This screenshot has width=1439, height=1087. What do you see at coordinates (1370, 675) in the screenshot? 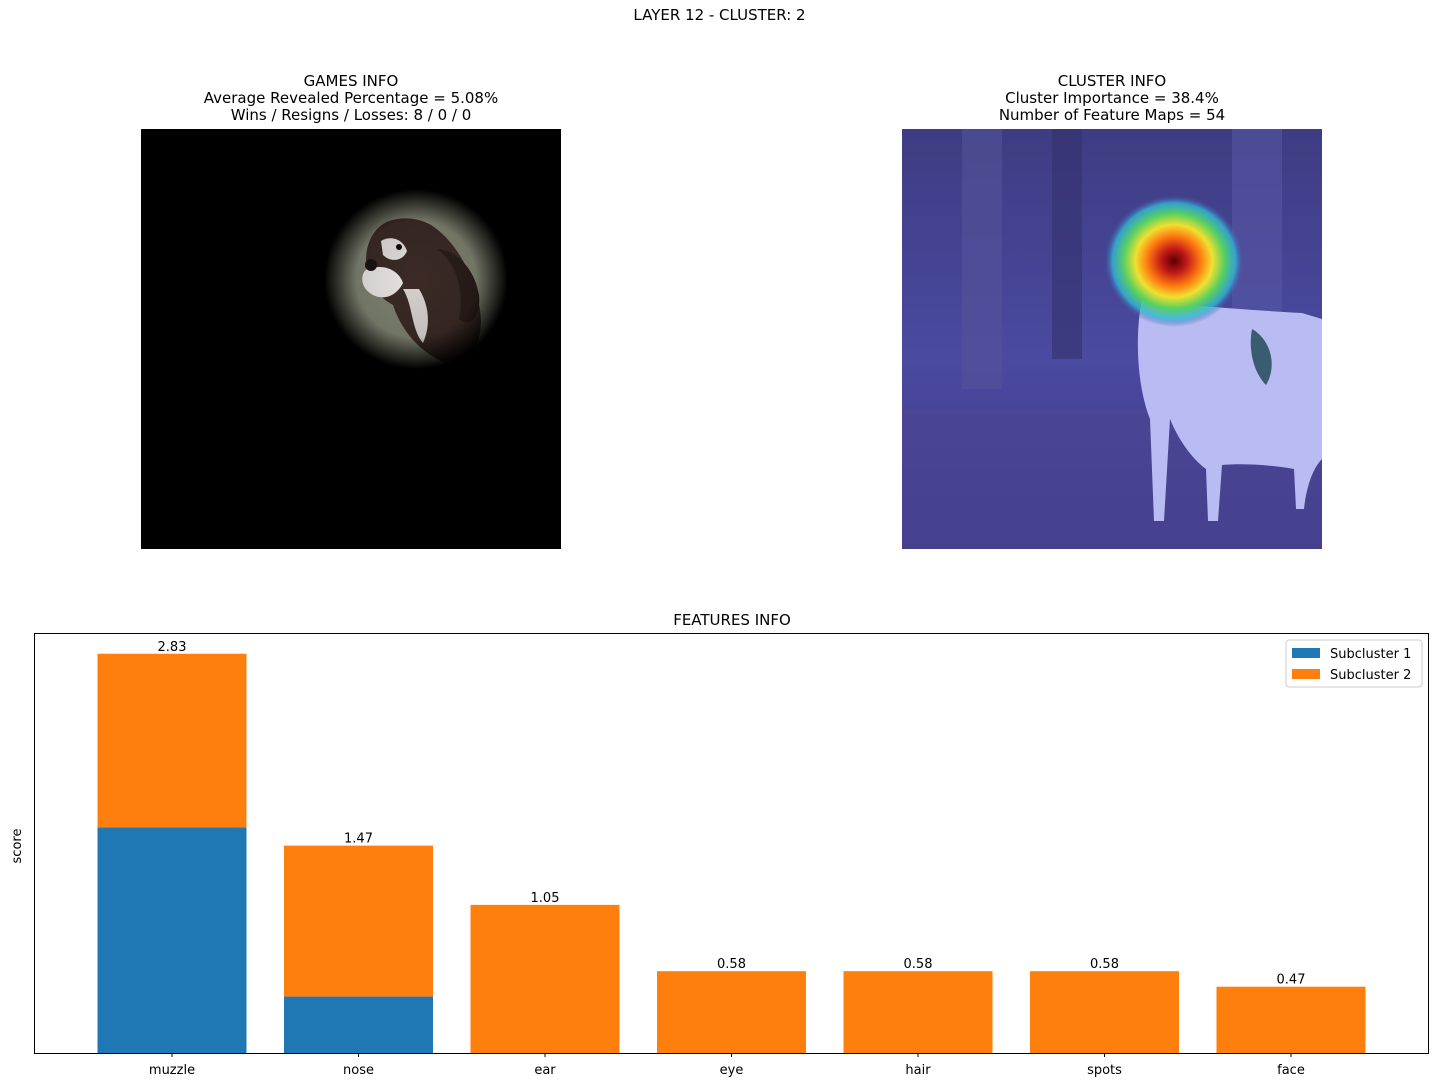
I see `legend-label-2: Subcluster 2` at bounding box center [1370, 675].